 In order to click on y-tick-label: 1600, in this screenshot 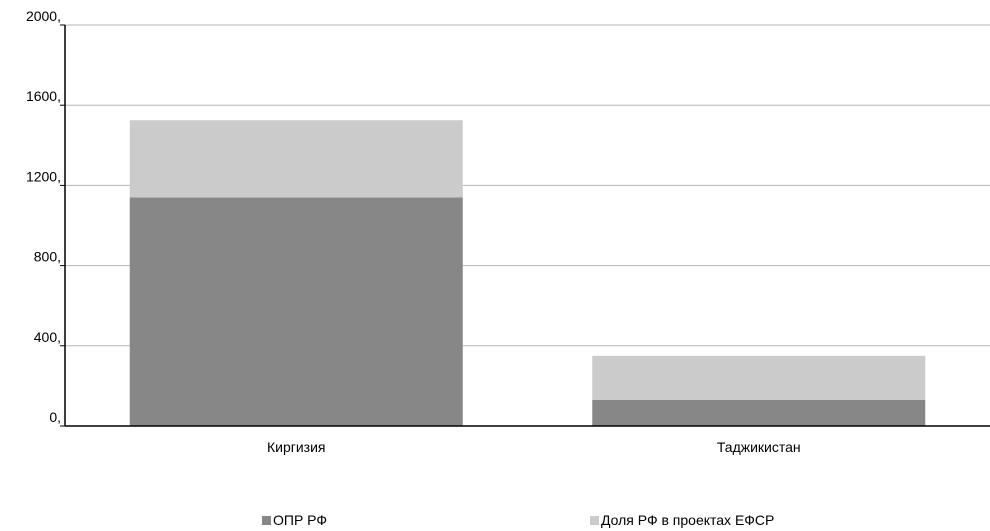, I will do `click(43, 96)`.